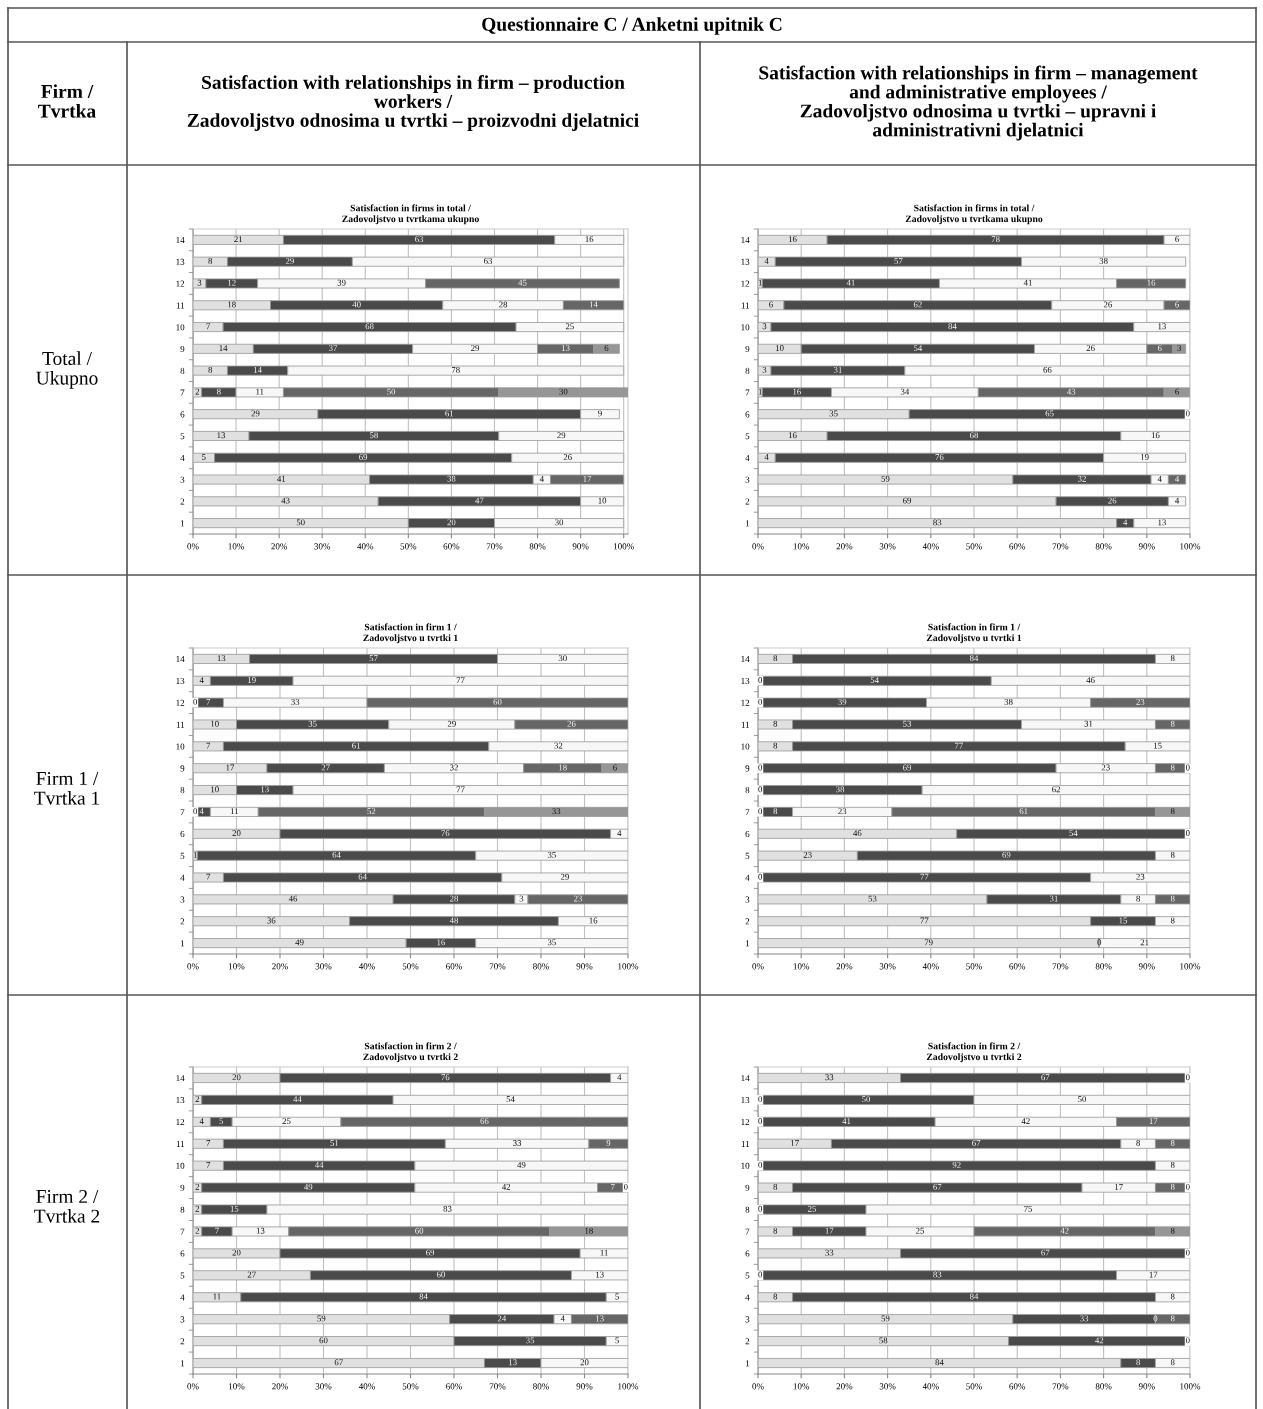 This screenshot has width=1263, height=1409. I want to click on x-tick-label: 60%, so click(454, 1386).